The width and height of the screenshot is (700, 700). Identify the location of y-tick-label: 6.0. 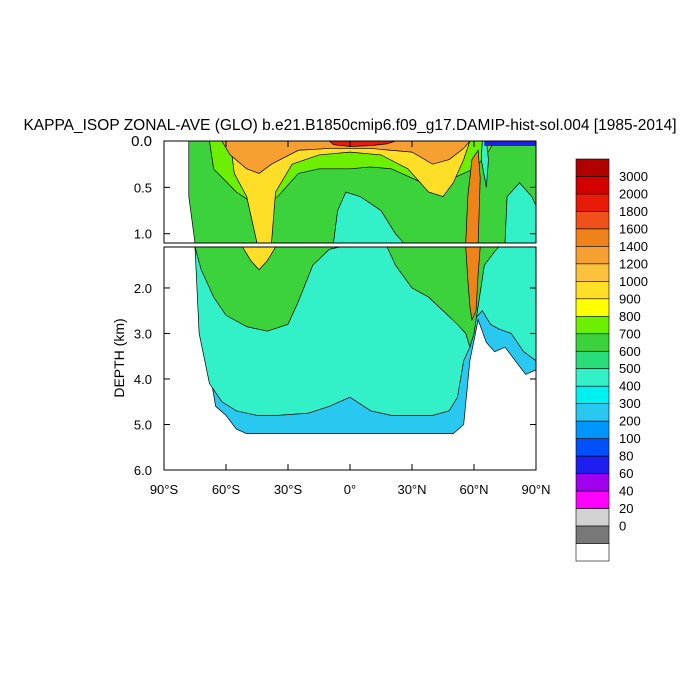
(143, 470).